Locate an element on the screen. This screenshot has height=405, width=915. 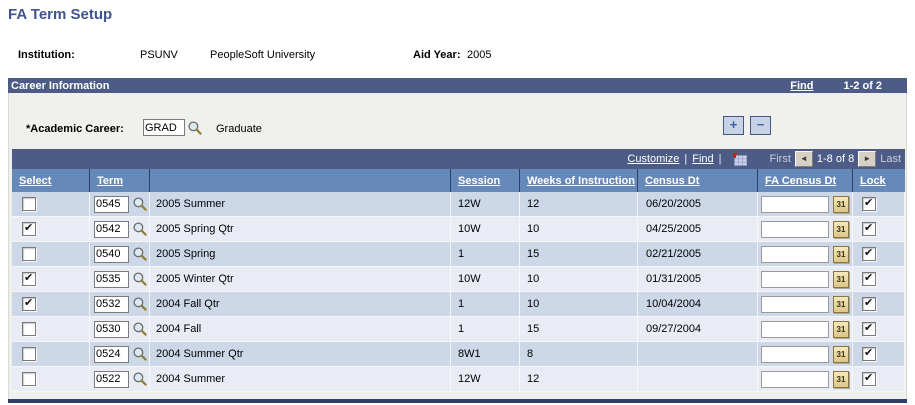
section-end-divider is located at coordinates (457, 401).